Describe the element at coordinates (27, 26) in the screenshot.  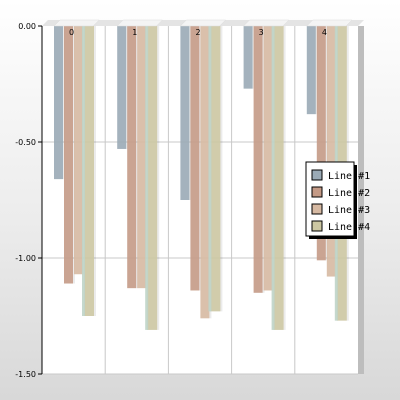
I see `y-tick-label: 0.00` at that location.